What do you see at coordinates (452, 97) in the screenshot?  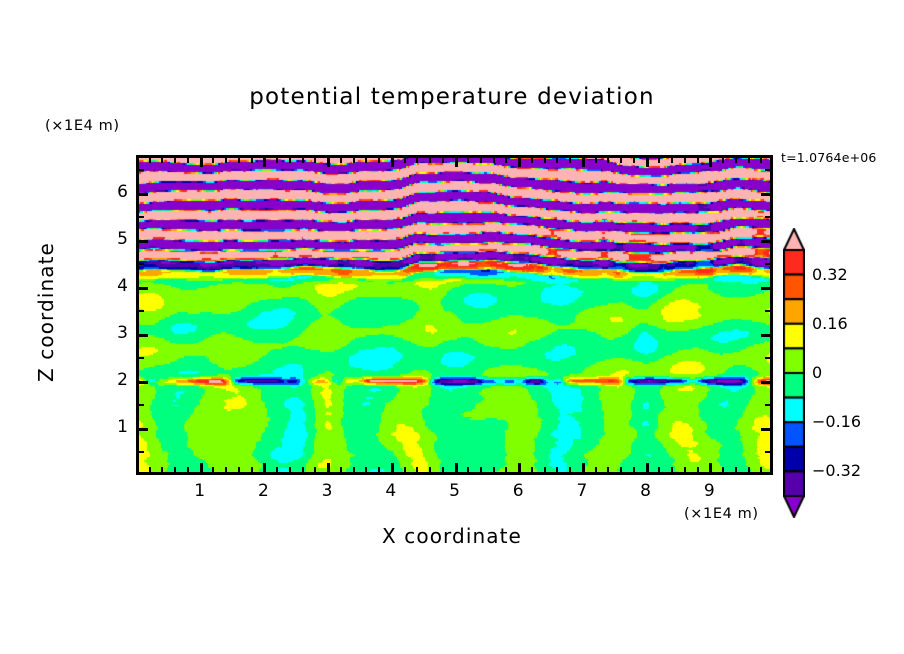 I see `page-title: potential temperature deviation` at bounding box center [452, 97].